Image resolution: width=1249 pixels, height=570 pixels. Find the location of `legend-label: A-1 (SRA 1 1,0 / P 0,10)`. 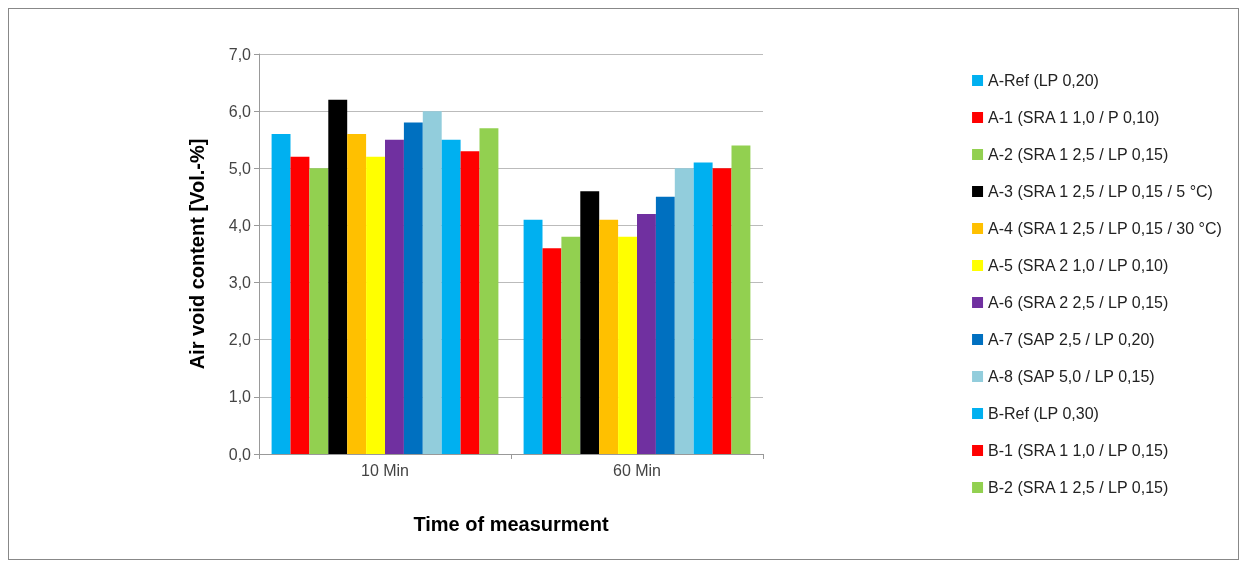

legend-label: A-1 (SRA 1 1,0 / P 0,10) is located at coordinates (1074, 117).